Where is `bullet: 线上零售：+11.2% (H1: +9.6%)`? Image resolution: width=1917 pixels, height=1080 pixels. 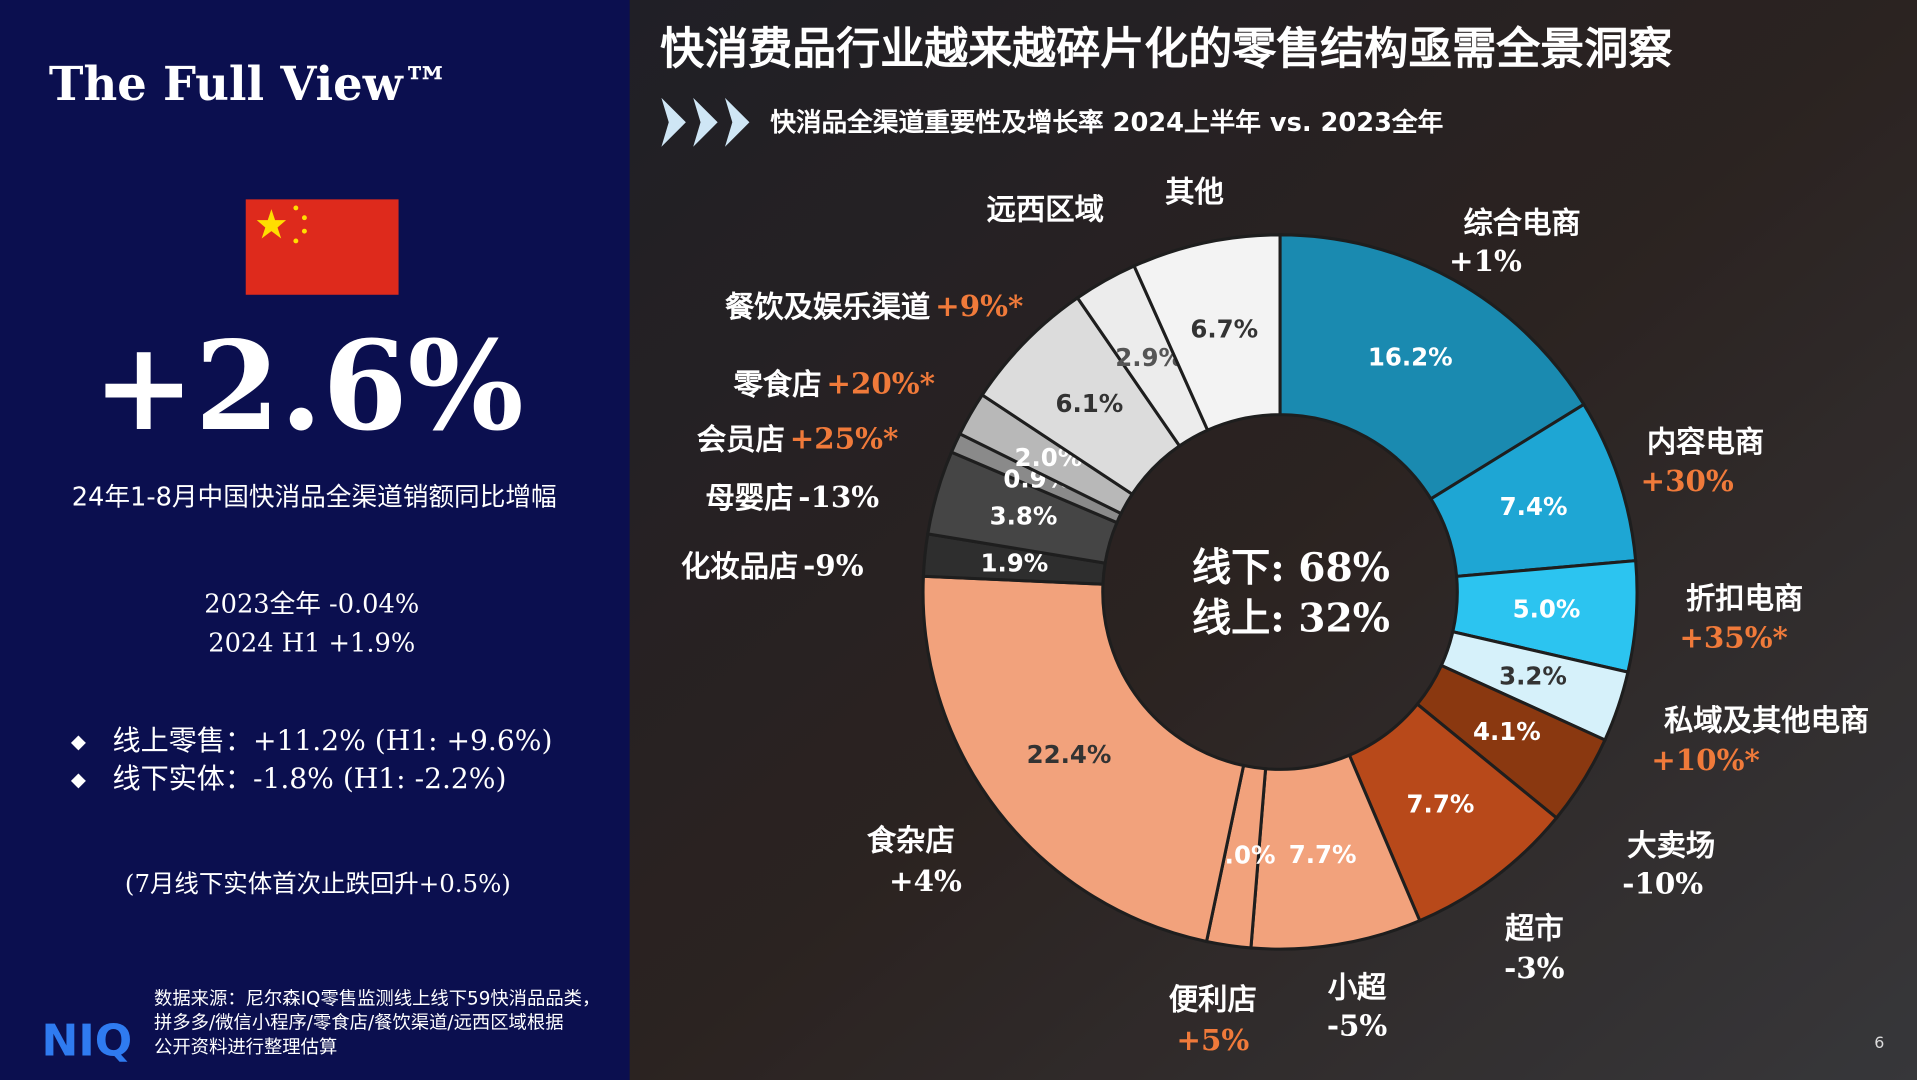
bullet: 线上零售：+11.2% (H1: +9.6%) is located at coordinates (332, 740).